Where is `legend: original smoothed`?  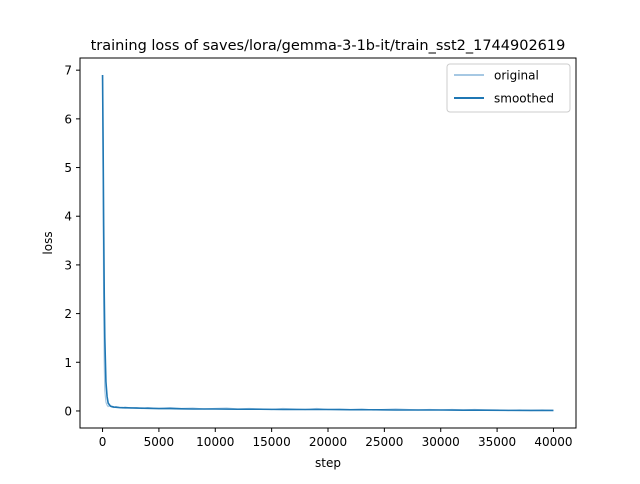
legend: original smoothed is located at coordinates (508, 88).